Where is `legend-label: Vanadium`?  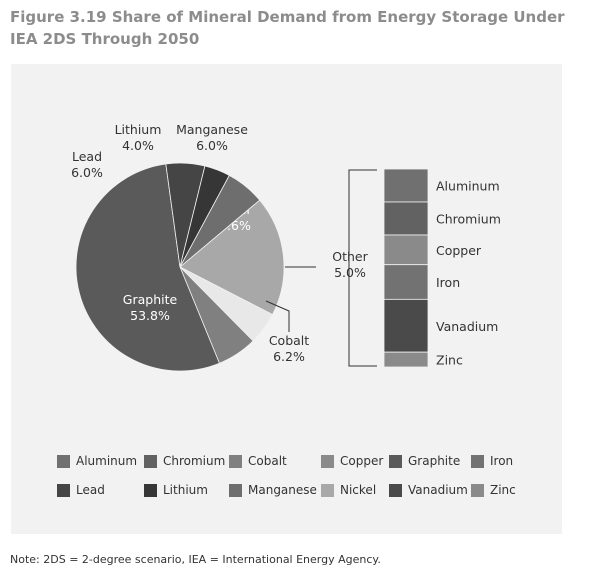 legend-label: Vanadium is located at coordinates (438, 490).